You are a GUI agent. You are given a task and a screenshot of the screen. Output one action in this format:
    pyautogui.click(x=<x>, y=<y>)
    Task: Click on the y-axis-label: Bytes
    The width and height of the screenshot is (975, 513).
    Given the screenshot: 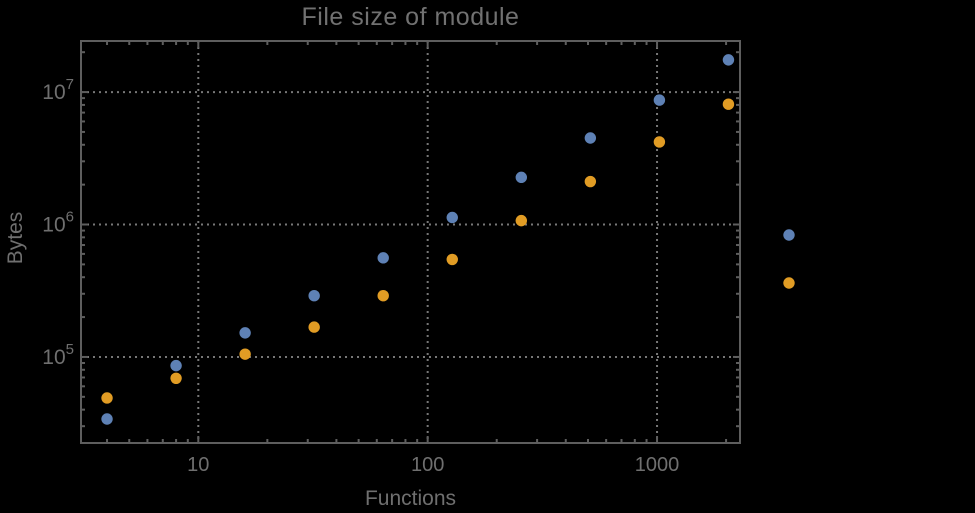 What is the action you would take?
    pyautogui.click(x=15, y=238)
    